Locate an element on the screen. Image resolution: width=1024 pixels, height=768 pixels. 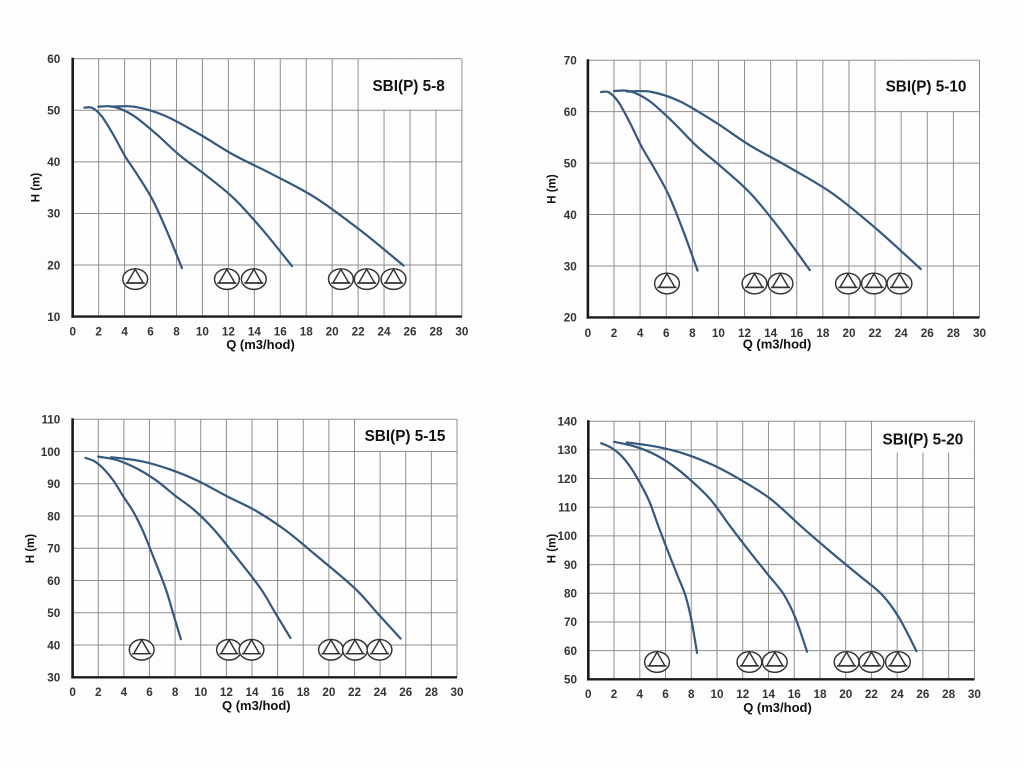
svg-text: SBI(P) 5-10 is located at coordinates (926, 87).